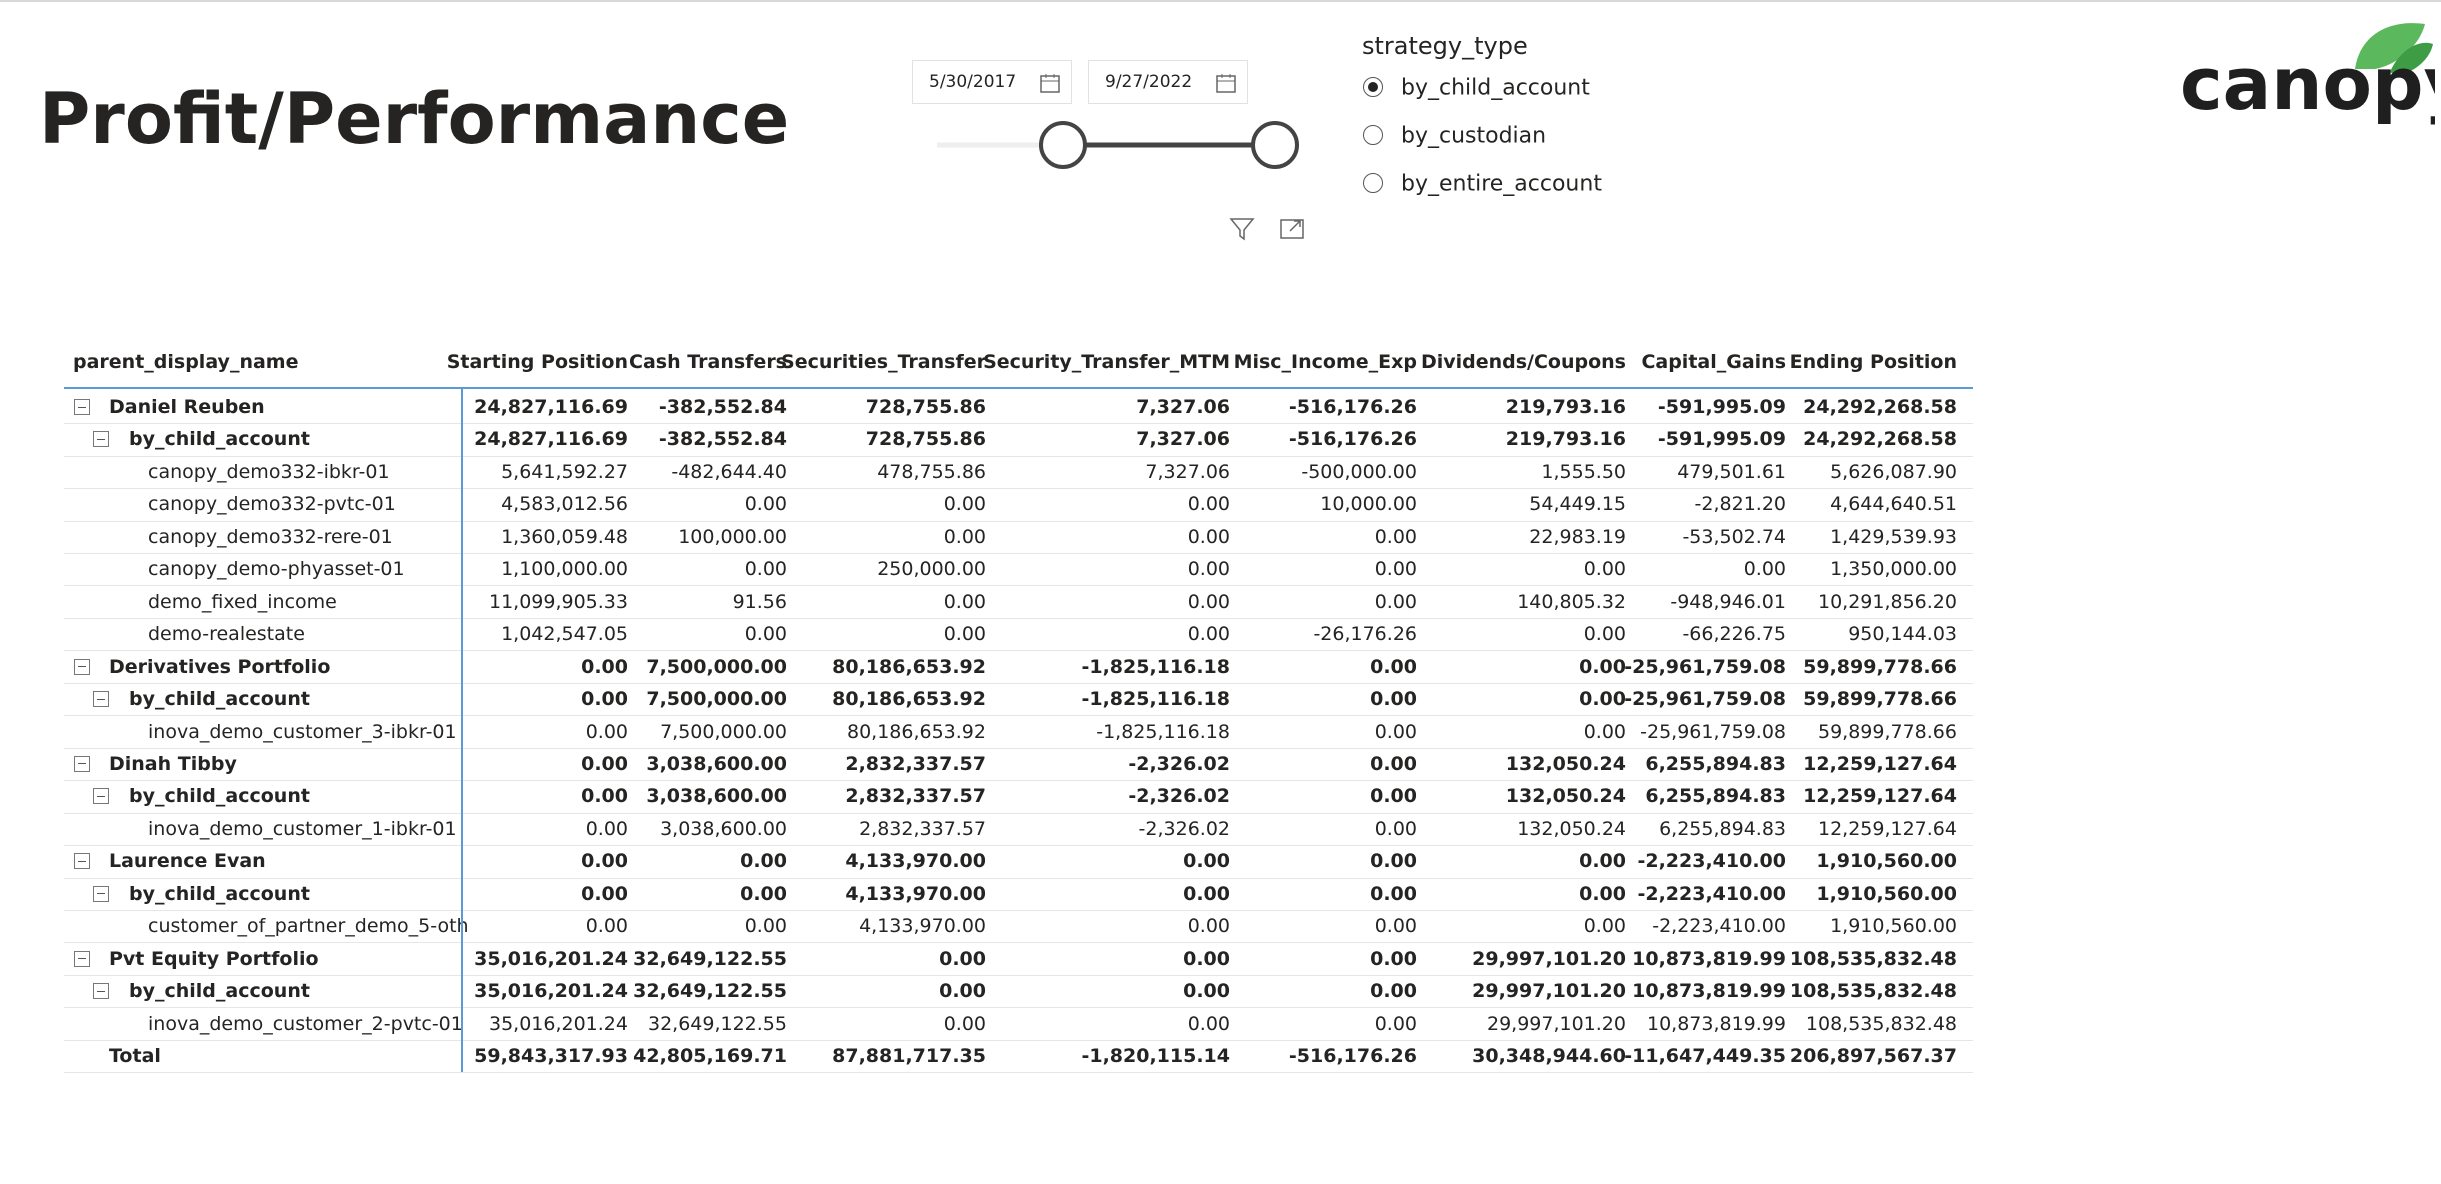  What do you see at coordinates (302, 731) in the screenshot?
I see `row-label: inova_demo_customer_3-ibkr-01` at bounding box center [302, 731].